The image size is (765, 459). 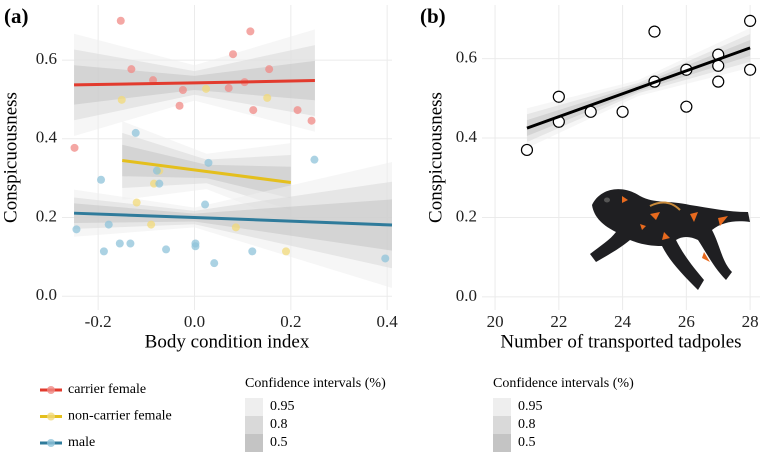 I want to click on frog-illustration, so click(x=670, y=239).